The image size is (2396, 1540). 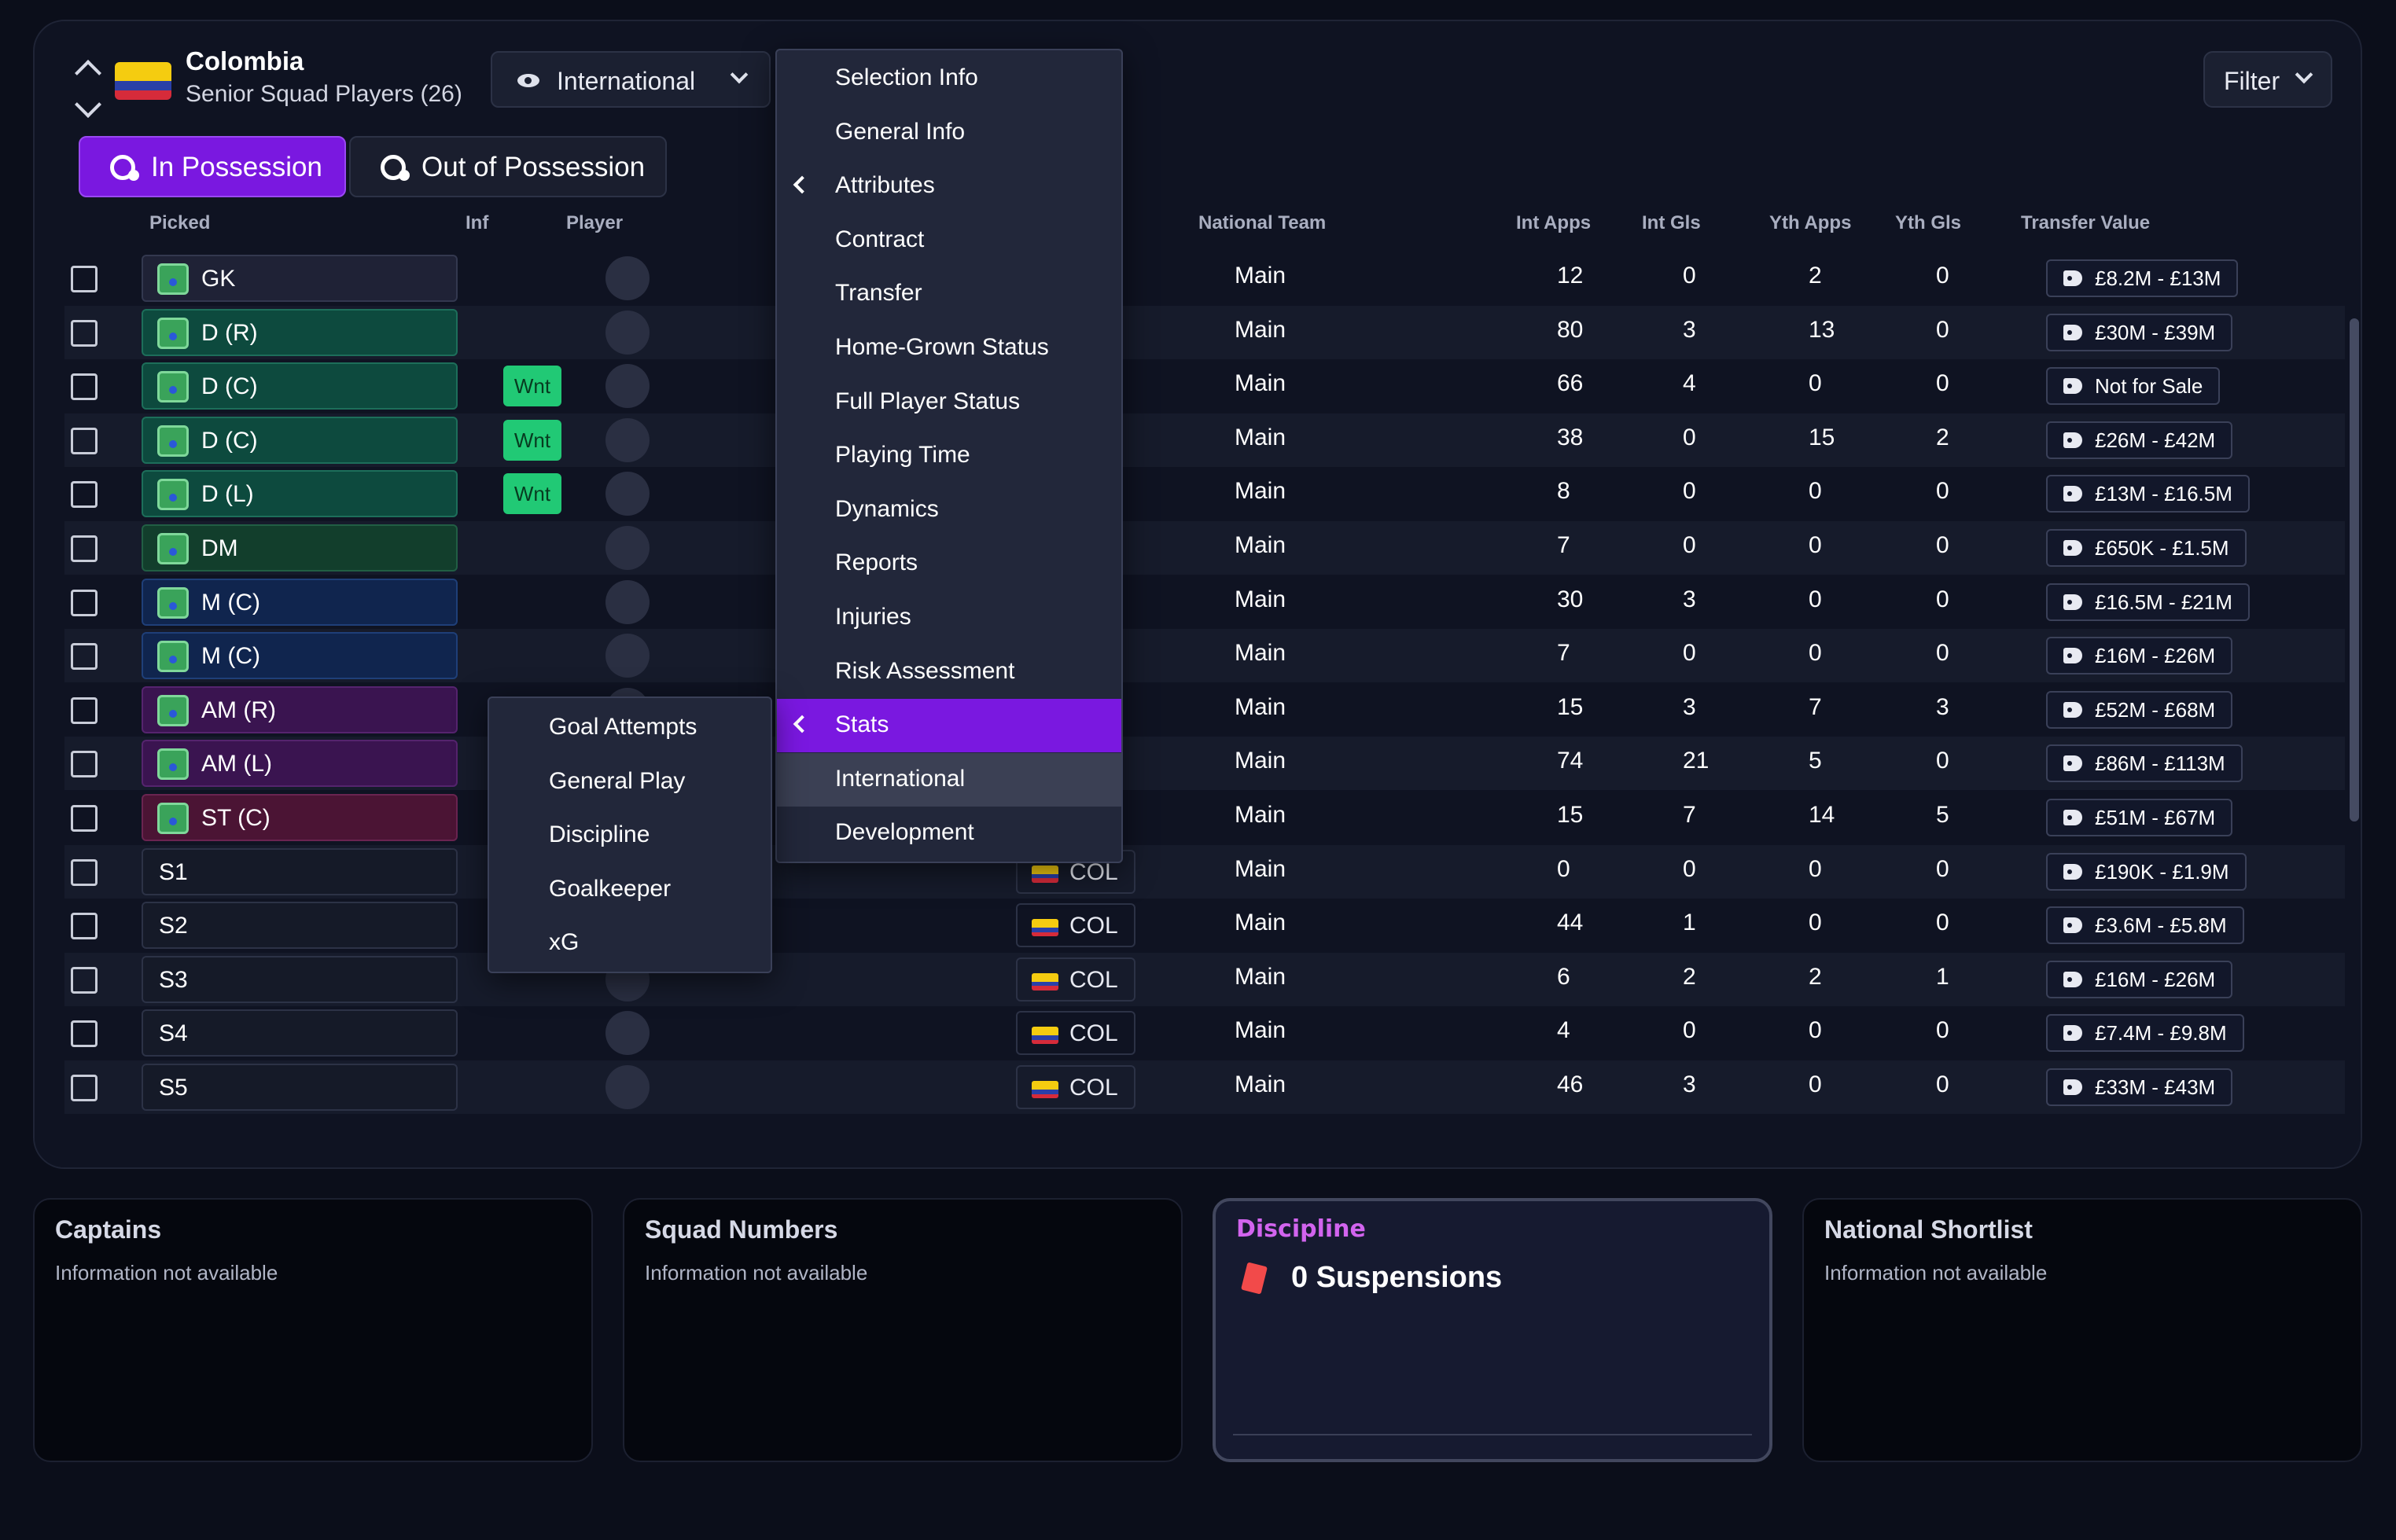 I want to click on table-row: S2 COL Main 44 1 0 0 £3.6M - £5.8M, so click(x=1204, y=926).